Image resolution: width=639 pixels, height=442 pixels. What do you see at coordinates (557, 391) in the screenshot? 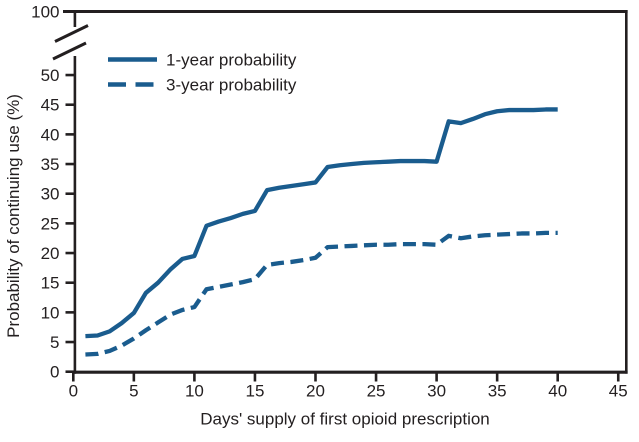
I see `x-tick-label: 40` at bounding box center [557, 391].